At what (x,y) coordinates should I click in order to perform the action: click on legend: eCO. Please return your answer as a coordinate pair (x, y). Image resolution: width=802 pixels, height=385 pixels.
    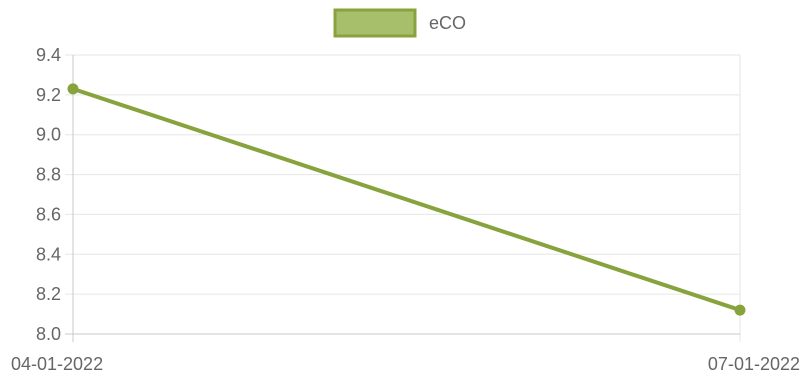
    Looking at the image, I should click on (399, 23).